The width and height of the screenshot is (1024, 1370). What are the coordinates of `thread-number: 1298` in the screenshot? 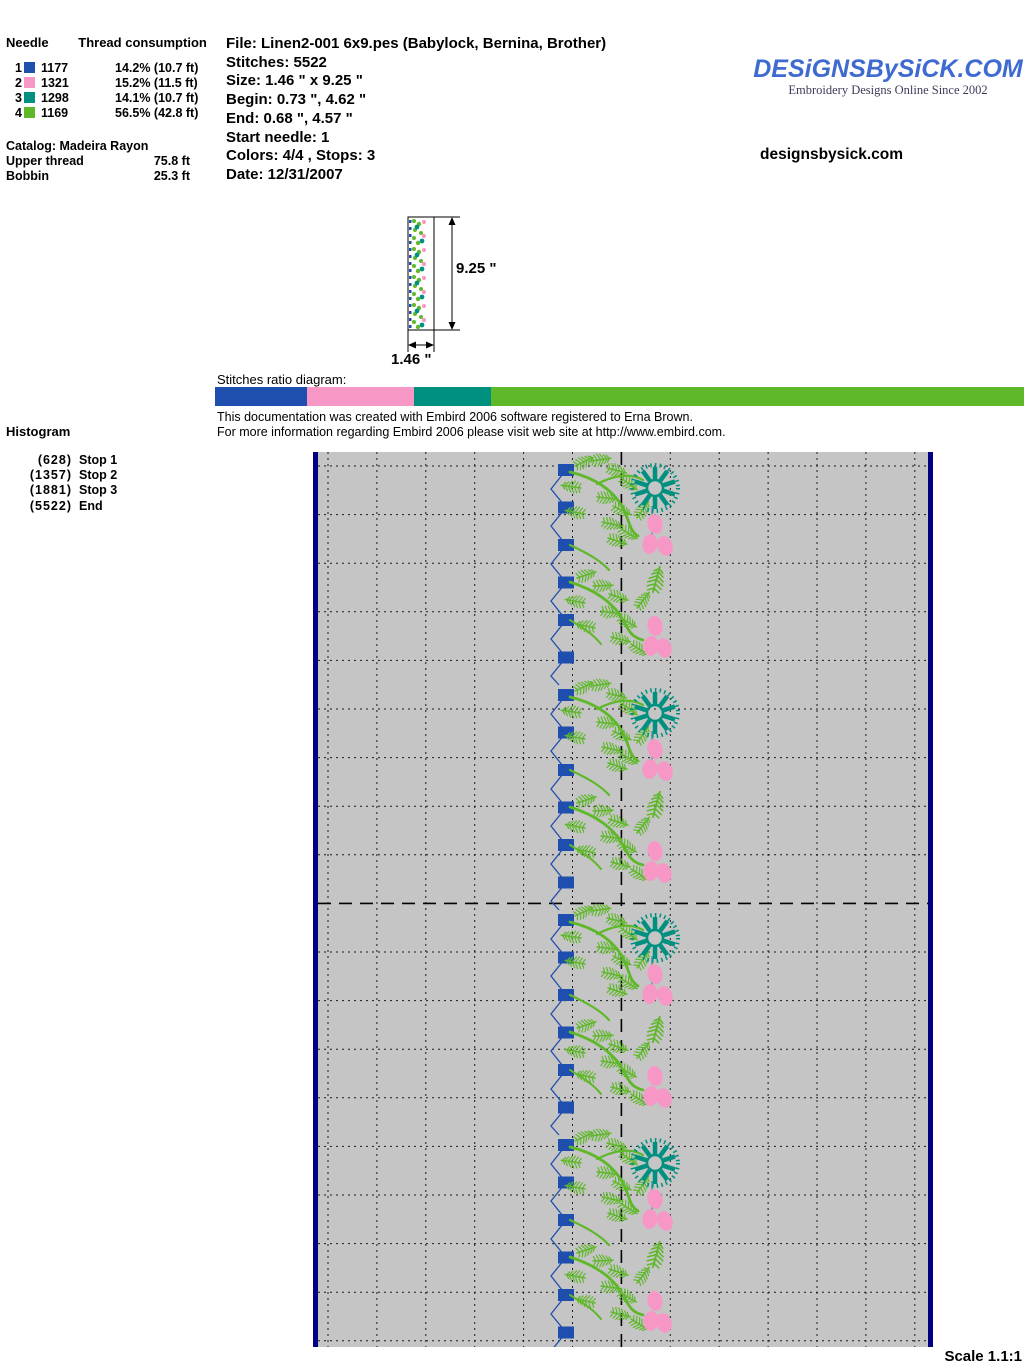 It's located at (55, 98).